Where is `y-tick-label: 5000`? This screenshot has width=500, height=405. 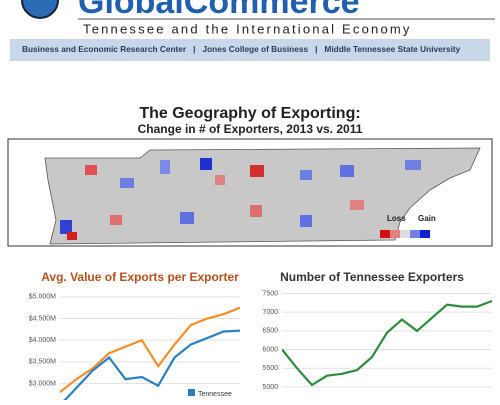
y-tick-label: 5000 is located at coordinates (270, 387).